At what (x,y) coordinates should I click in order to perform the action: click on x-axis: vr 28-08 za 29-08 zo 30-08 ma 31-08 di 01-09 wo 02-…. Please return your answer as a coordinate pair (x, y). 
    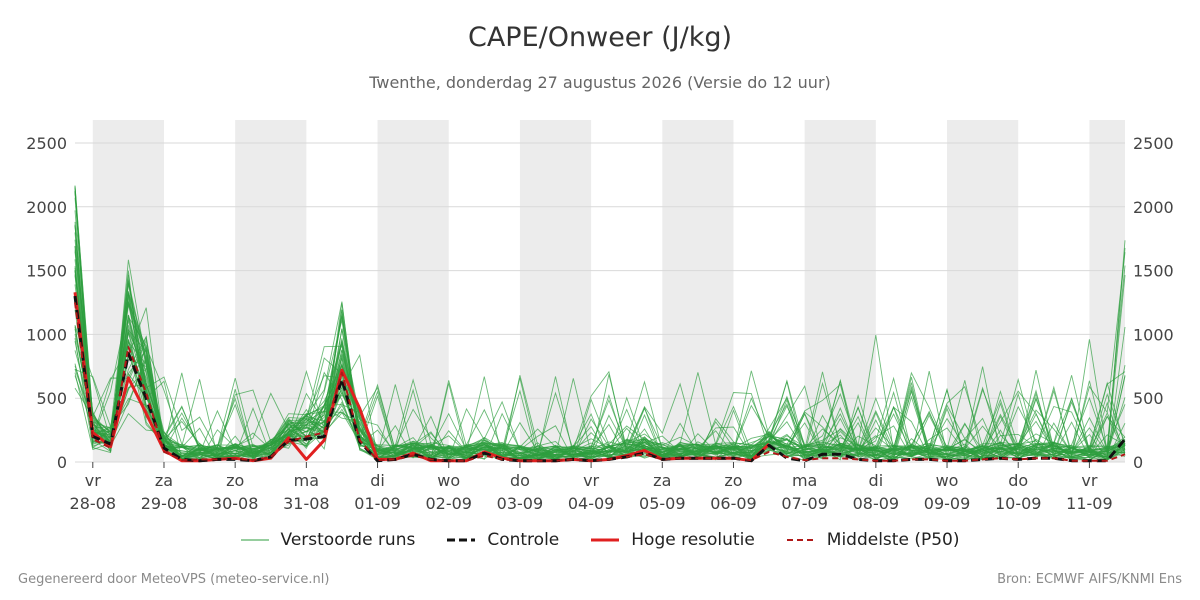
    Looking at the image, I should click on (591, 487).